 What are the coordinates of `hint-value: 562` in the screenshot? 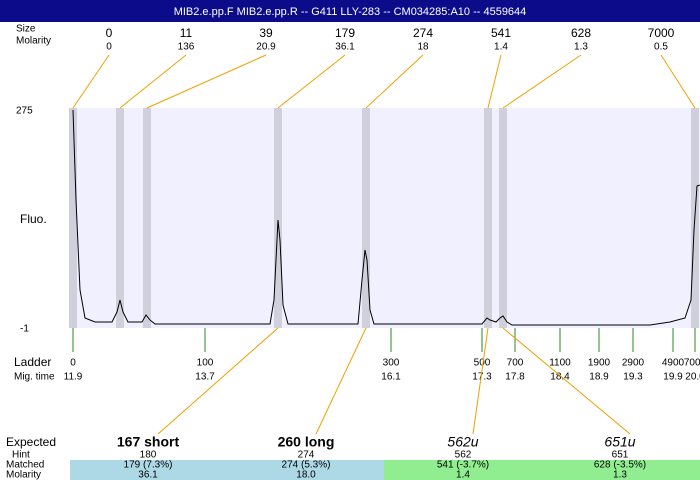 It's located at (463, 455).